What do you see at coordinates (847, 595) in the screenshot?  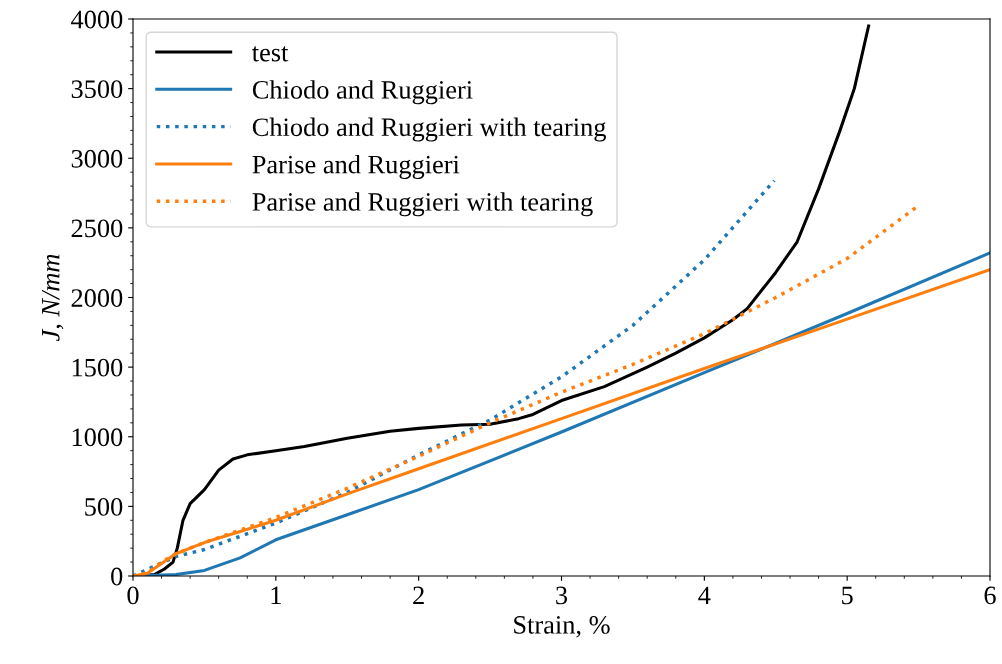 I see `x-tick-label: 5` at bounding box center [847, 595].